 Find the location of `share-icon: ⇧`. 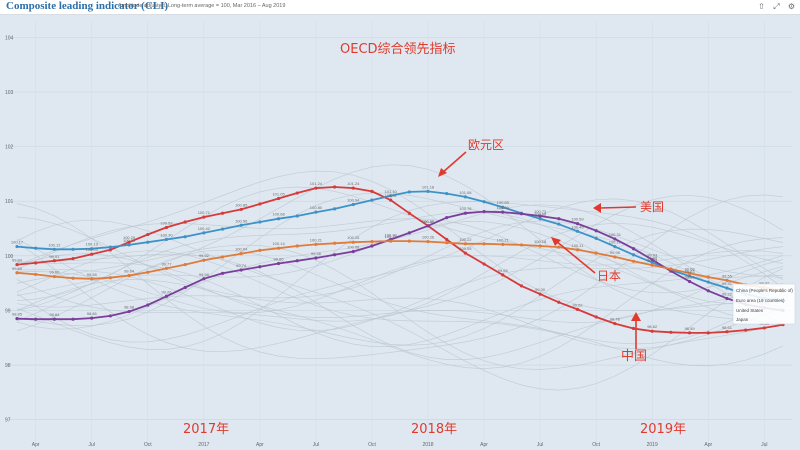

share-icon: ⇧ is located at coordinates (761, 6).